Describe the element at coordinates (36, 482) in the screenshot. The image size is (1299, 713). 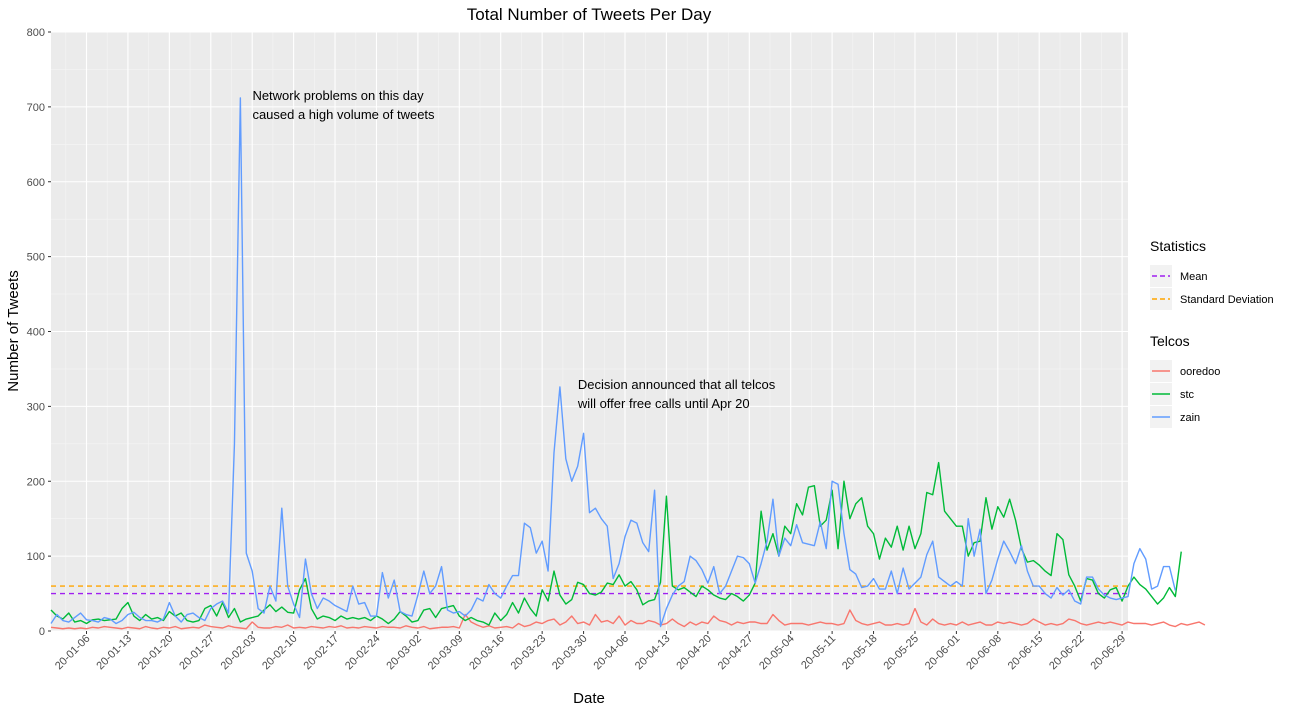
I see `y-tick-label: 200` at that location.